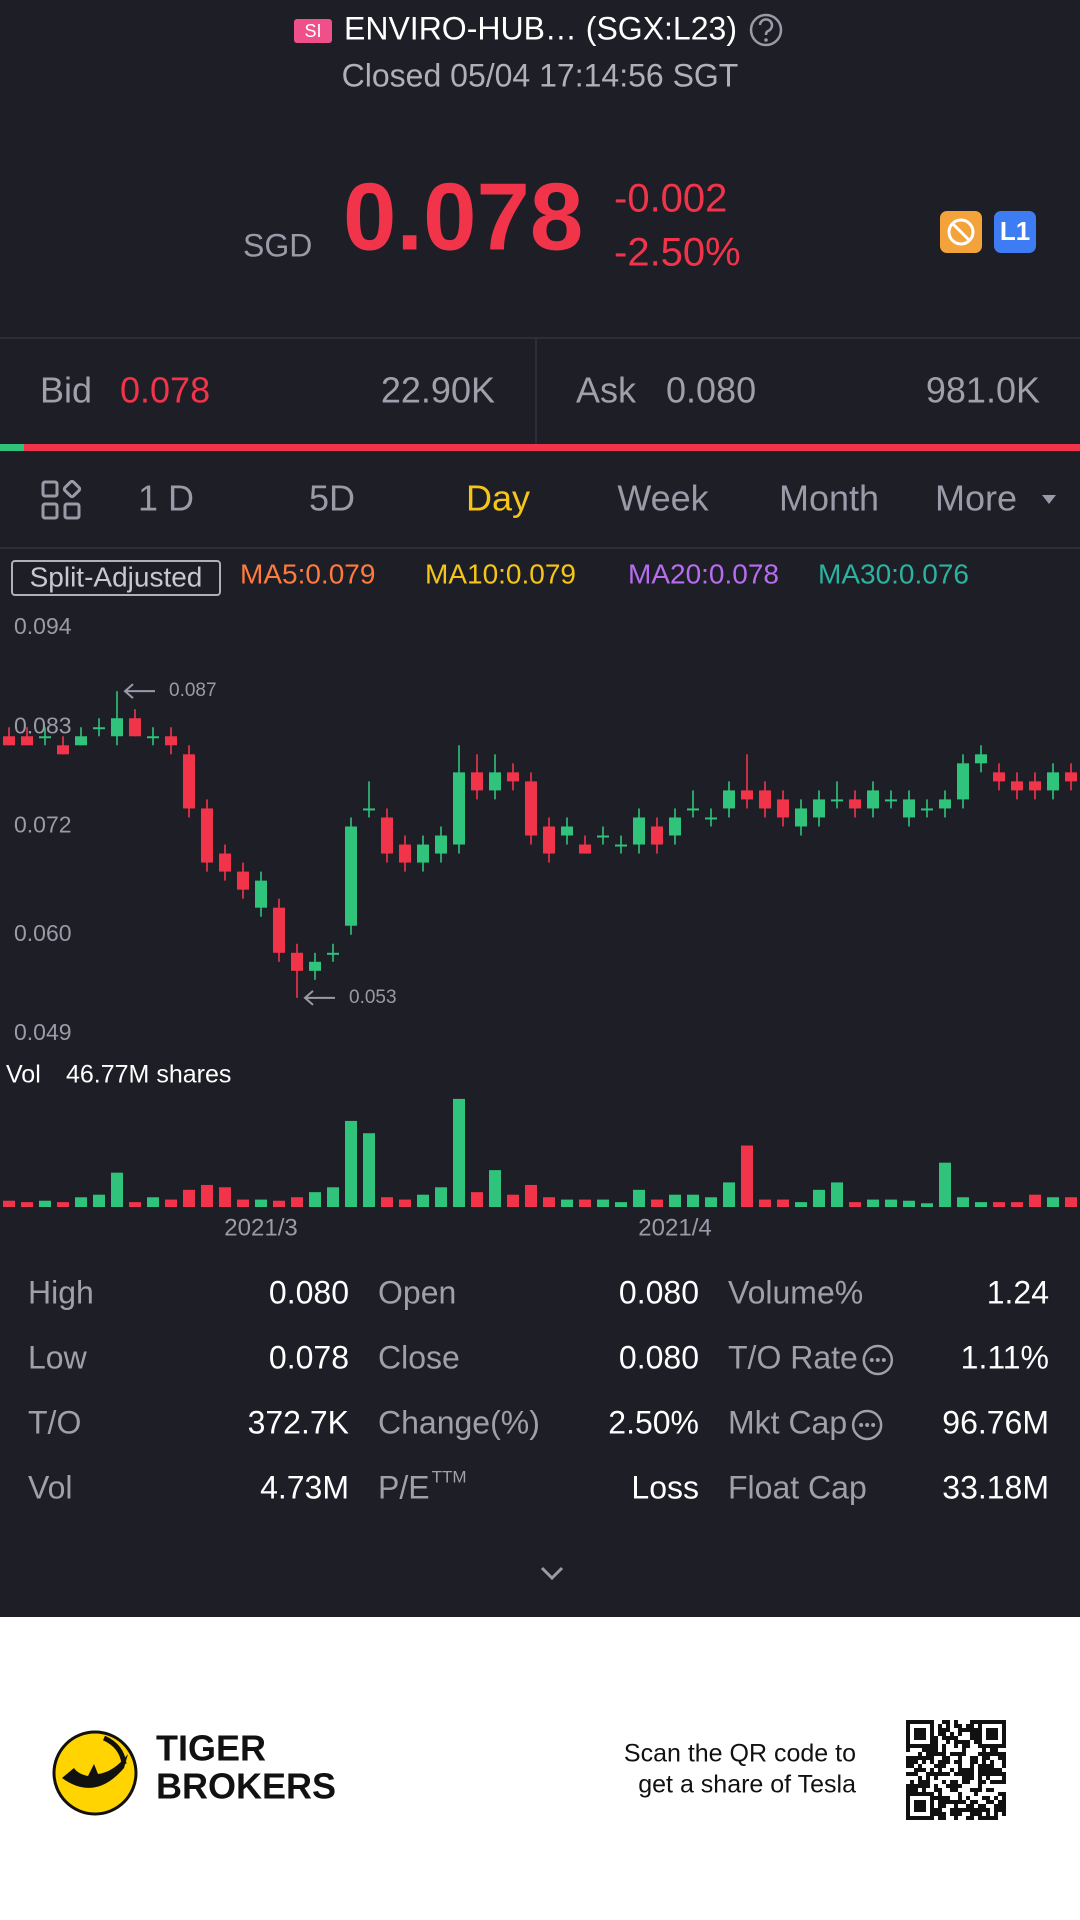 Image resolution: width=1080 pixels, height=1920 pixels. What do you see at coordinates (552, 1573) in the screenshot?
I see `expand-chevron` at bounding box center [552, 1573].